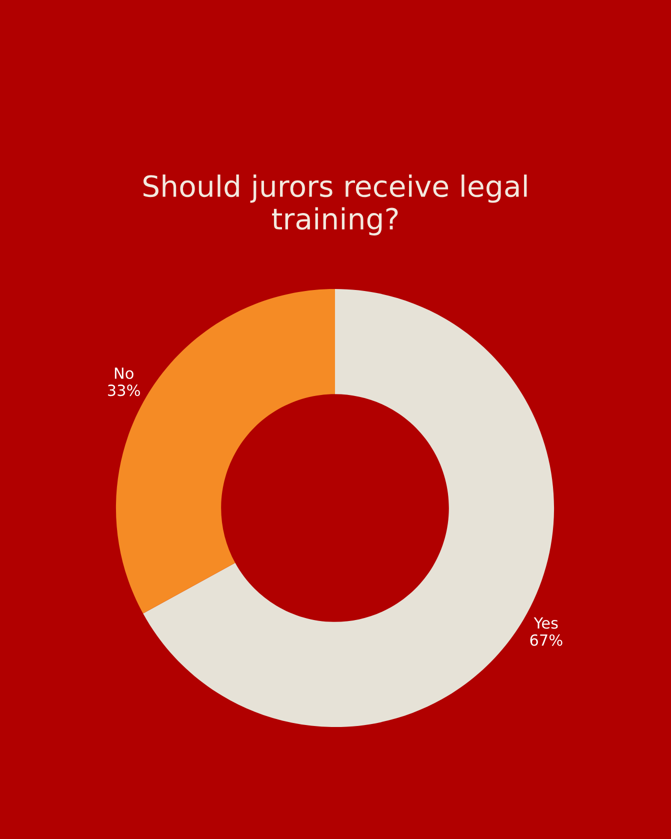 The image size is (671, 839). What do you see at coordinates (335, 205) in the screenshot?
I see `chart-title: Should jurors receive legal training?` at bounding box center [335, 205].